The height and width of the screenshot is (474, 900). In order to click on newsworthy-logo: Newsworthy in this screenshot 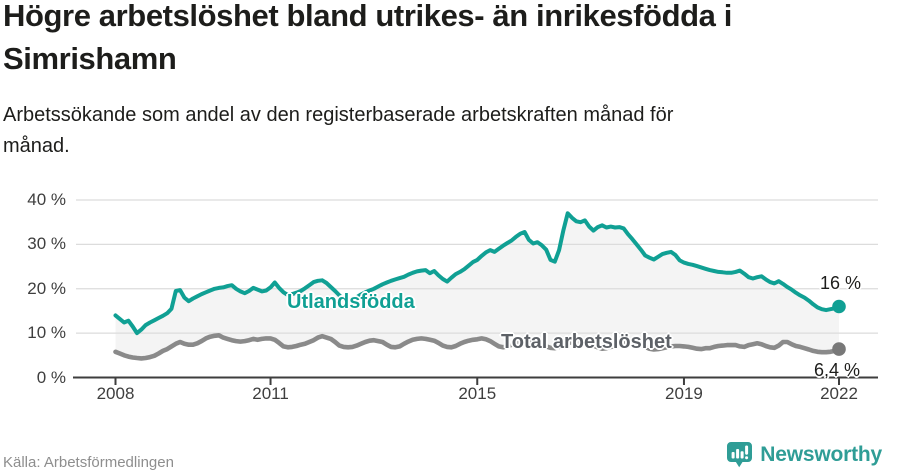, I will do `click(804, 455)`.